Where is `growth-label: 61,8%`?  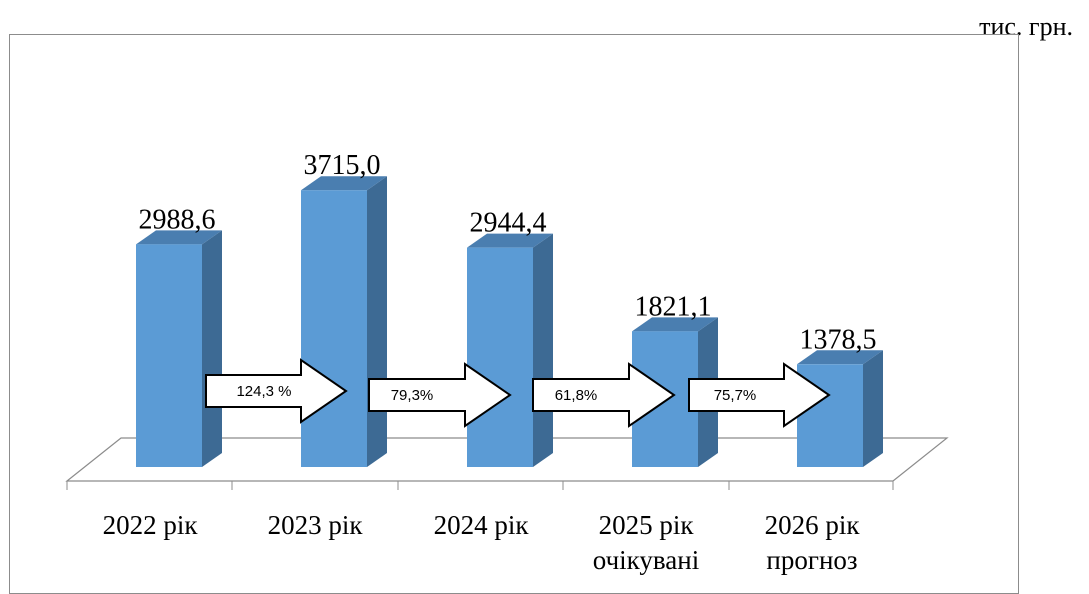 growth-label: 61,8% is located at coordinates (576, 395).